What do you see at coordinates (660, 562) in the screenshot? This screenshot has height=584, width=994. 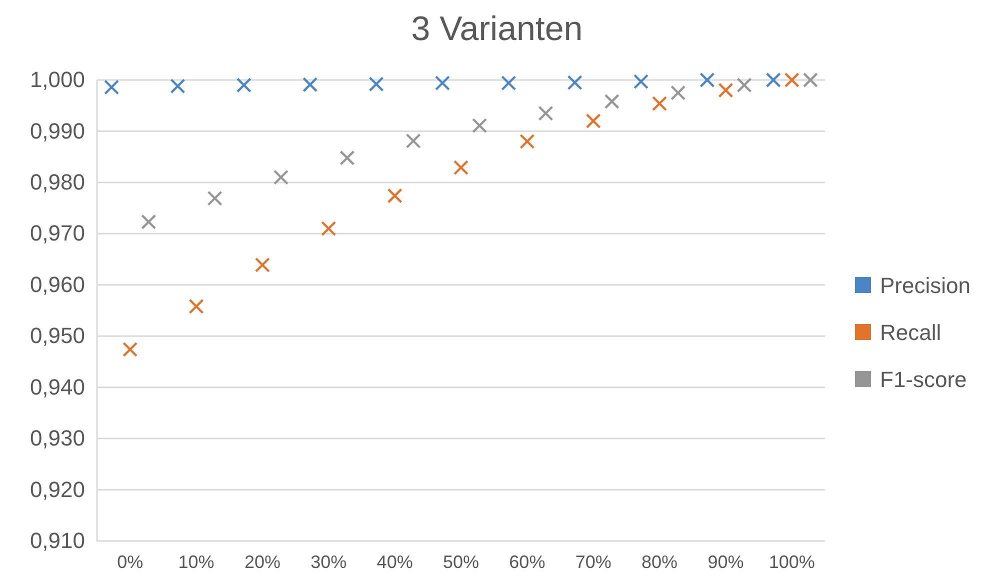 I see `x-tick-label: 80%` at bounding box center [660, 562].